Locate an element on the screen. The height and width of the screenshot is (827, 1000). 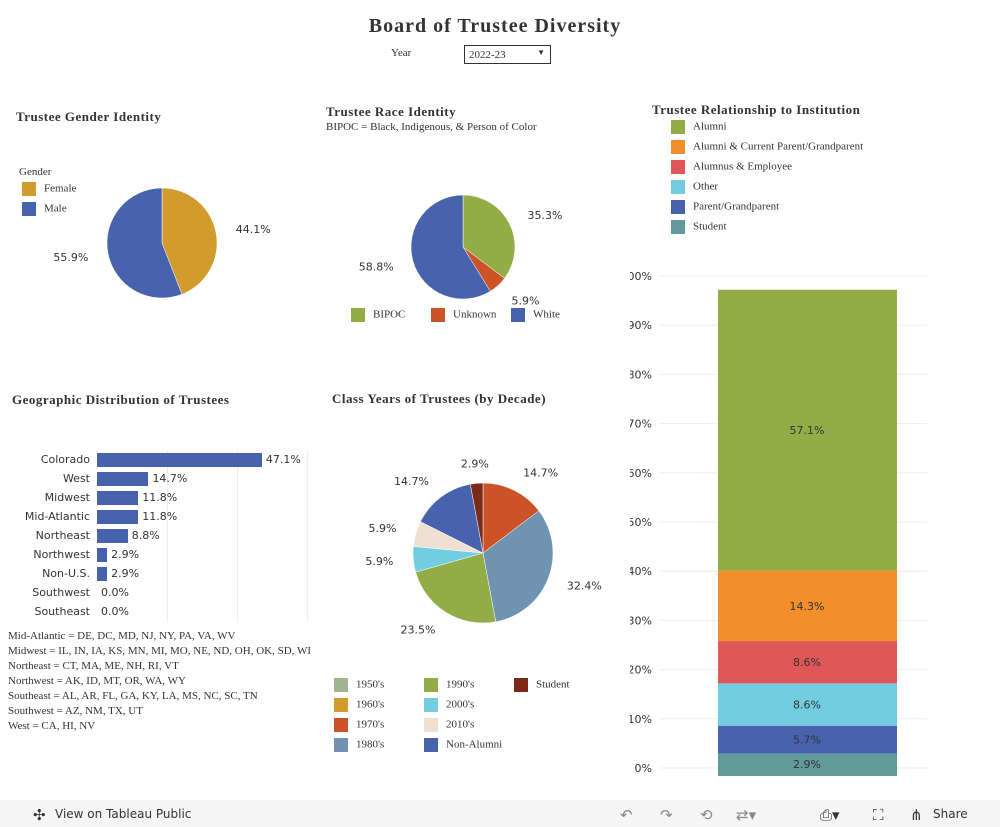
share-button: Share is located at coordinates (950, 814).